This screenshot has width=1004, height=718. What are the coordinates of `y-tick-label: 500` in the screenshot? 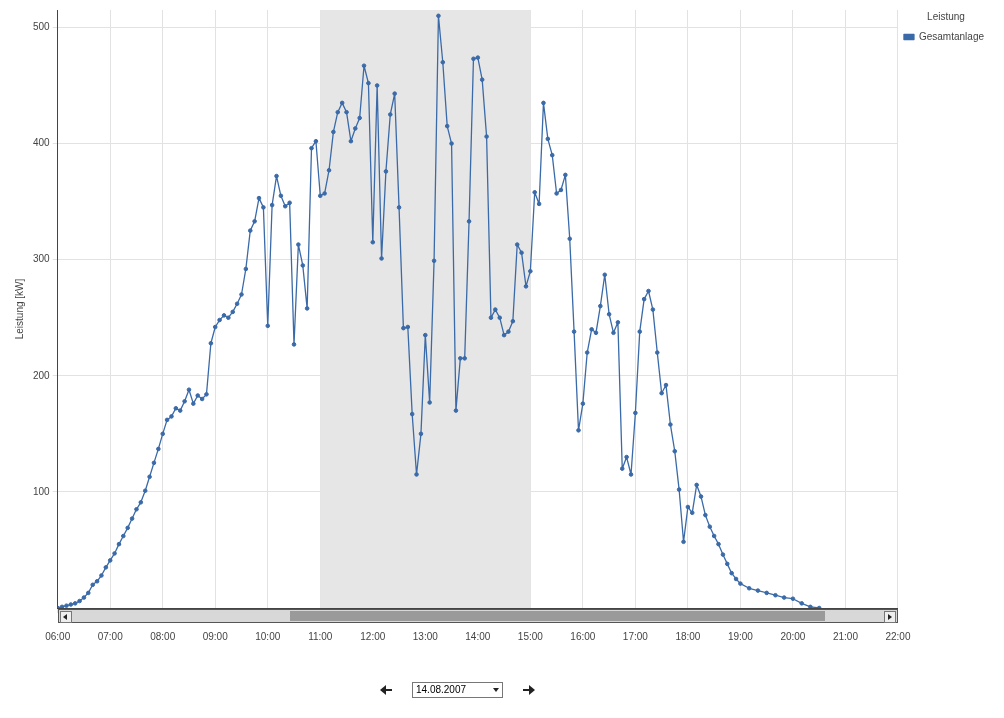 It's located at (42, 27).